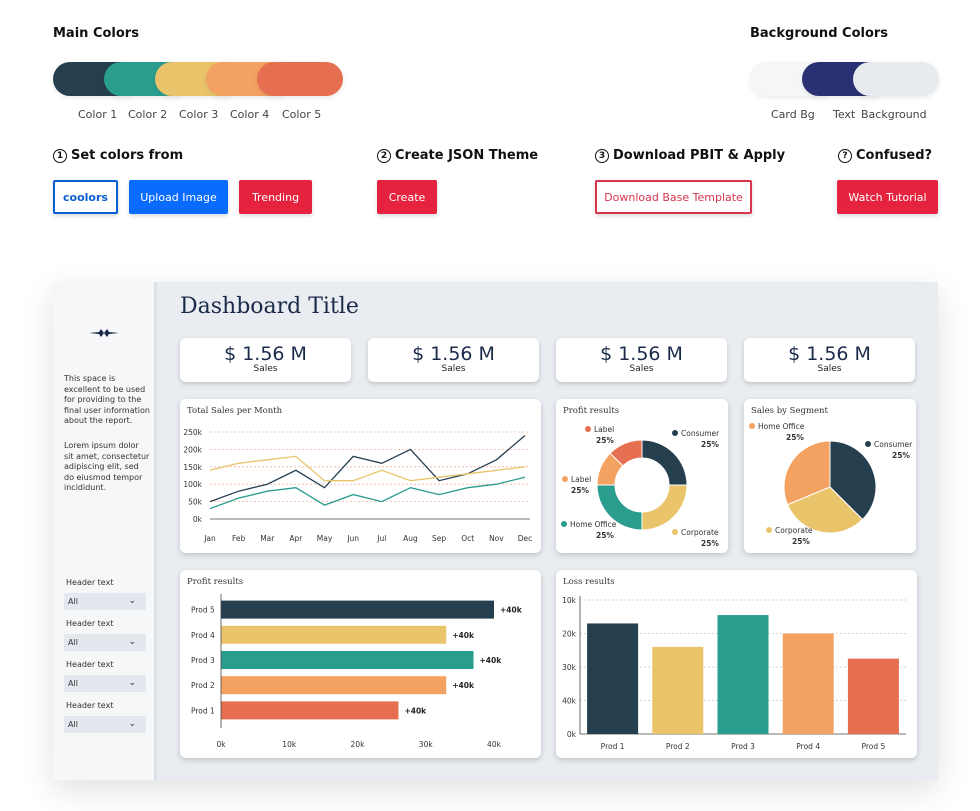 This screenshot has height=811, width=980. I want to click on color-label-5: Color 5, so click(302, 114).